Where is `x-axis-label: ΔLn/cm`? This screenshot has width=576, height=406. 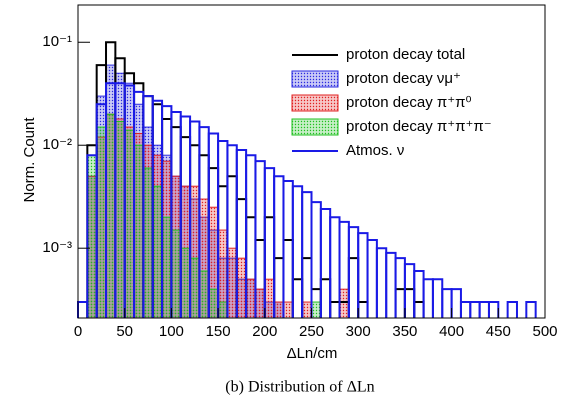 x-axis-label: ΔLn/cm is located at coordinates (312, 353).